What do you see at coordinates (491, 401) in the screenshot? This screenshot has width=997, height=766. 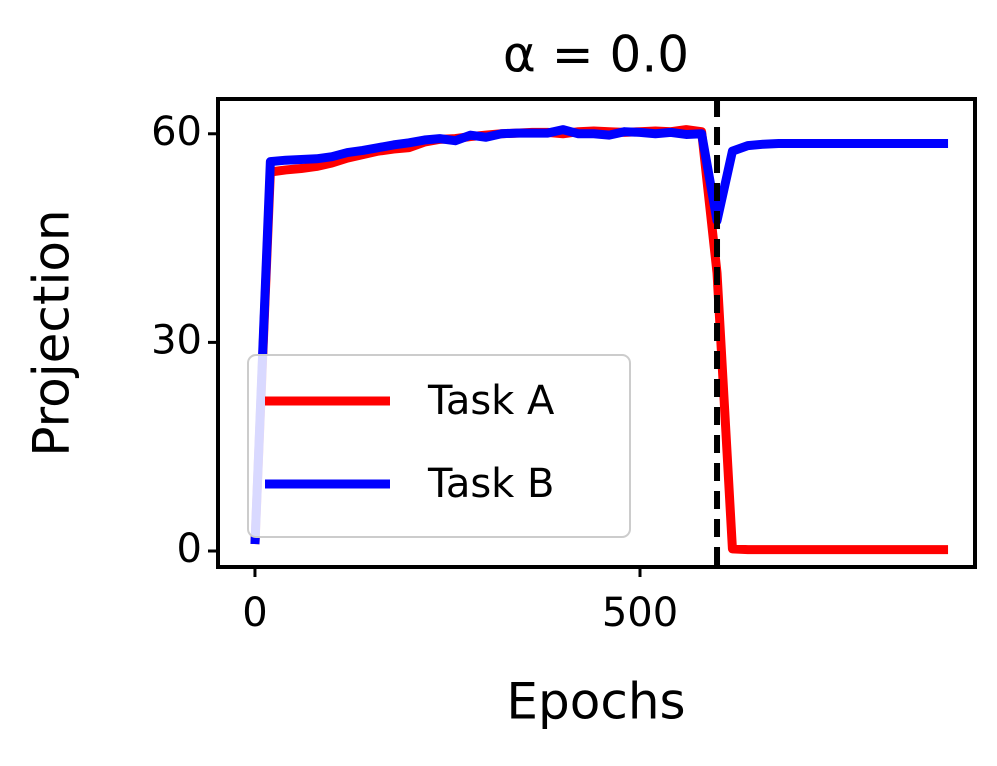 I see `legend-label: Task A` at bounding box center [491, 401].